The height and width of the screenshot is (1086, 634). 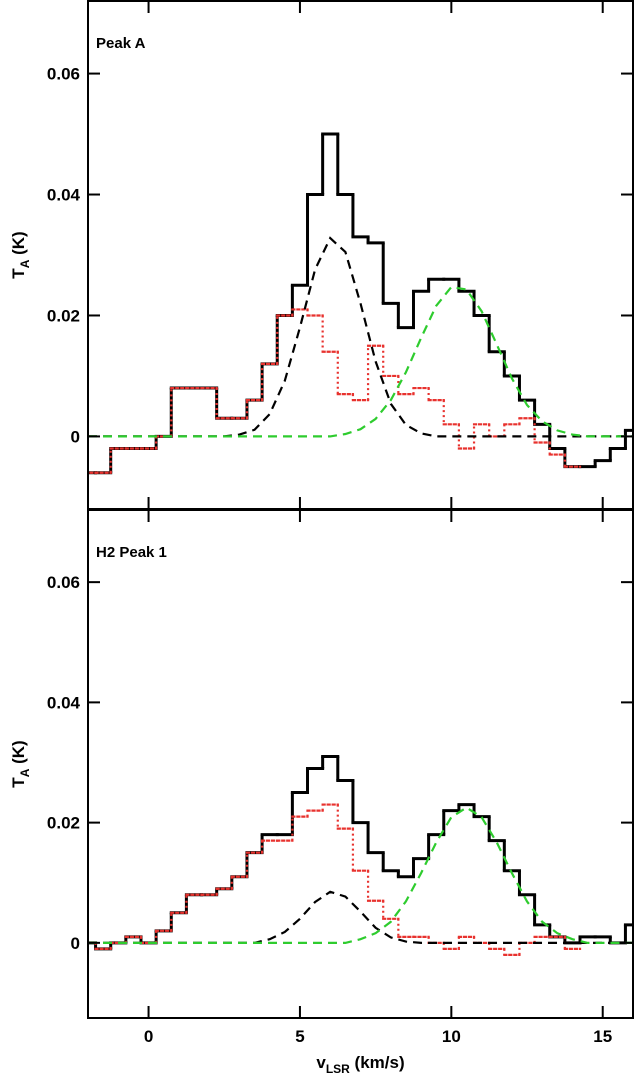 I want to click on x-axis-label-part: (km/s), so click(x=377, y=1062).